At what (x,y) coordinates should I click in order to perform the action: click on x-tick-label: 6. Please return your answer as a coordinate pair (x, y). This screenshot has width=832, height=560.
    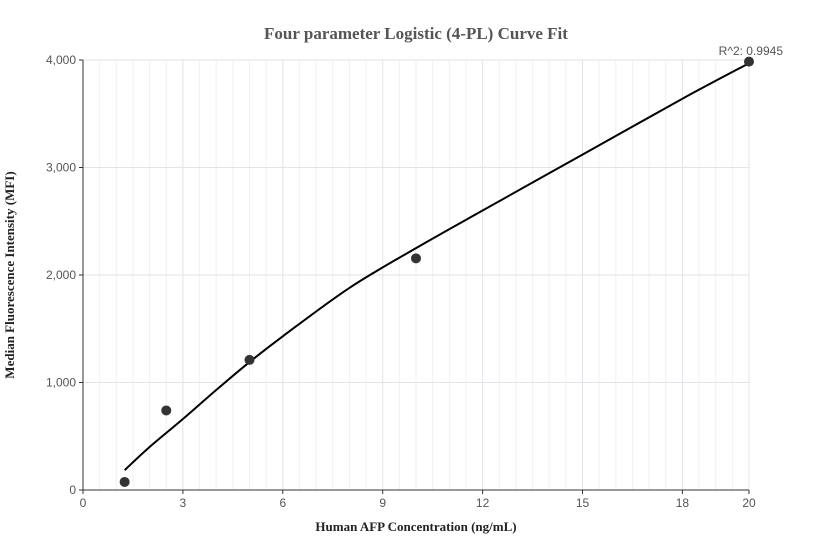
    Looking at the image, I should click on (282, 503).